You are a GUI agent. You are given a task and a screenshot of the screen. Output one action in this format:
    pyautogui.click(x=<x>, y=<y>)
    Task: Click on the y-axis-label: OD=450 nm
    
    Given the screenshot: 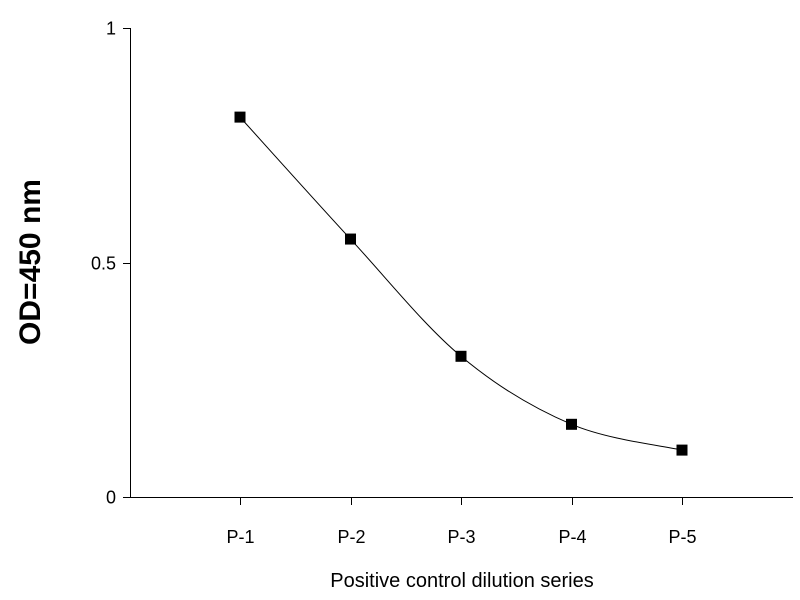 What is the action you would take?
    pyautogui.click(x=30, y=262)
    